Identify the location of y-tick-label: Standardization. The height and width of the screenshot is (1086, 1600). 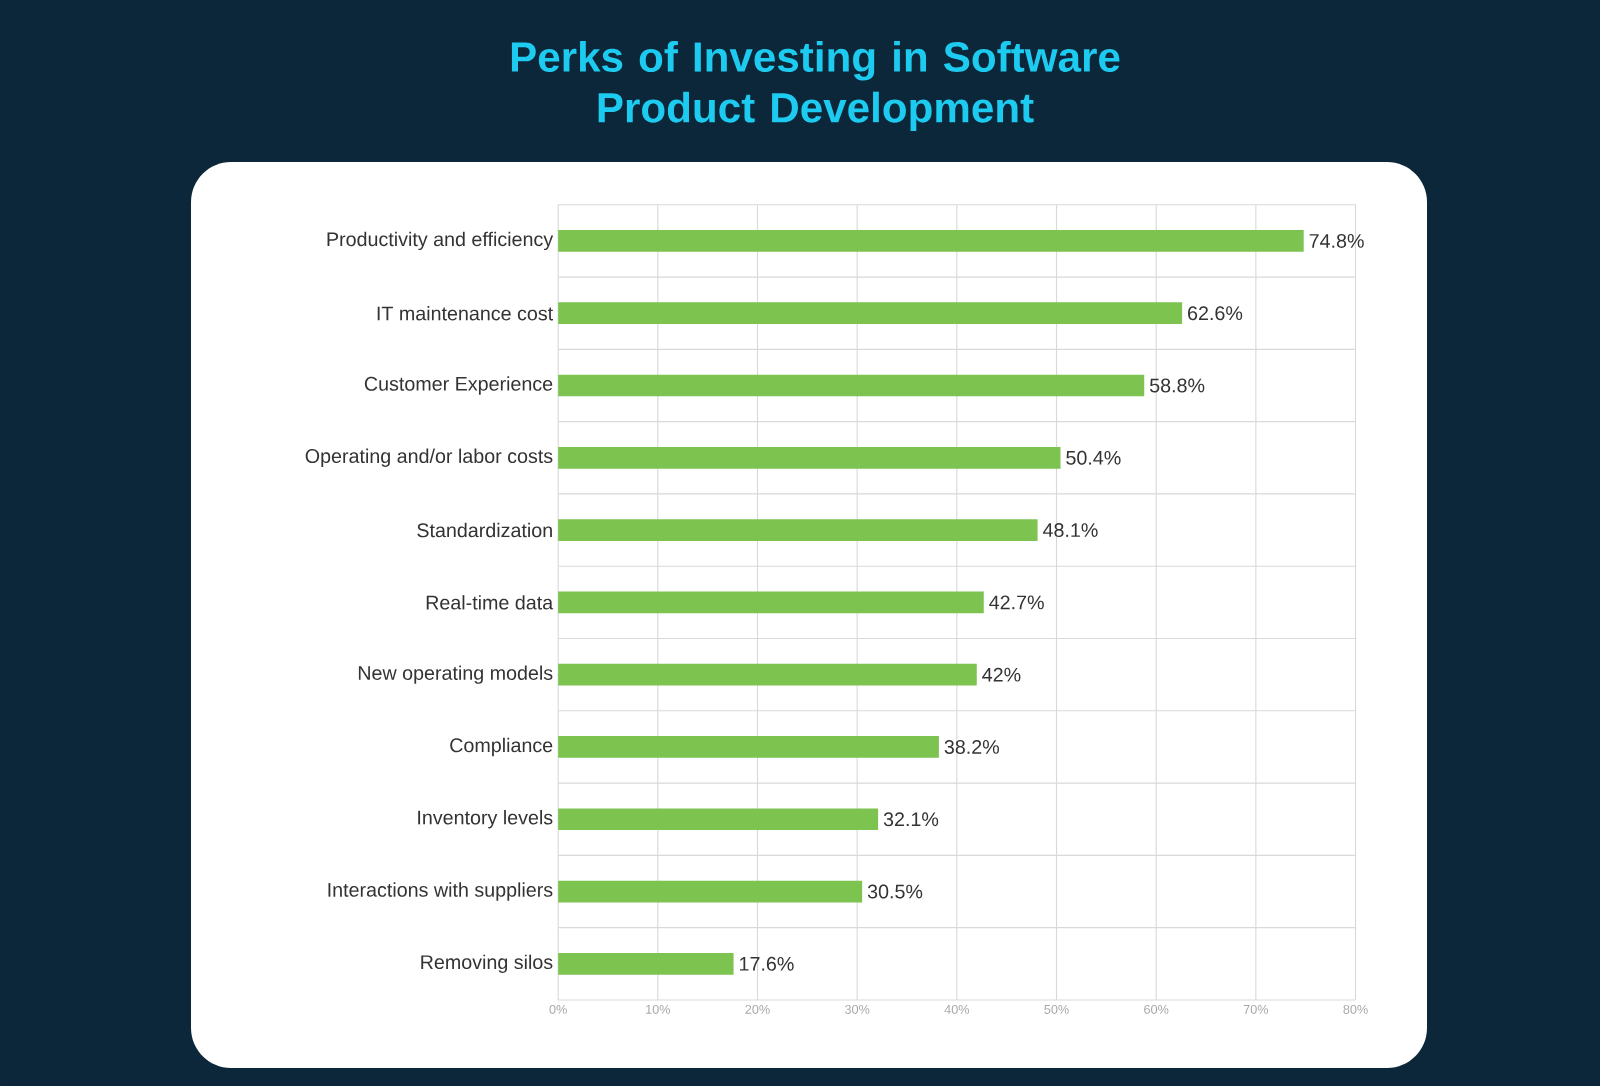
(484, 530).